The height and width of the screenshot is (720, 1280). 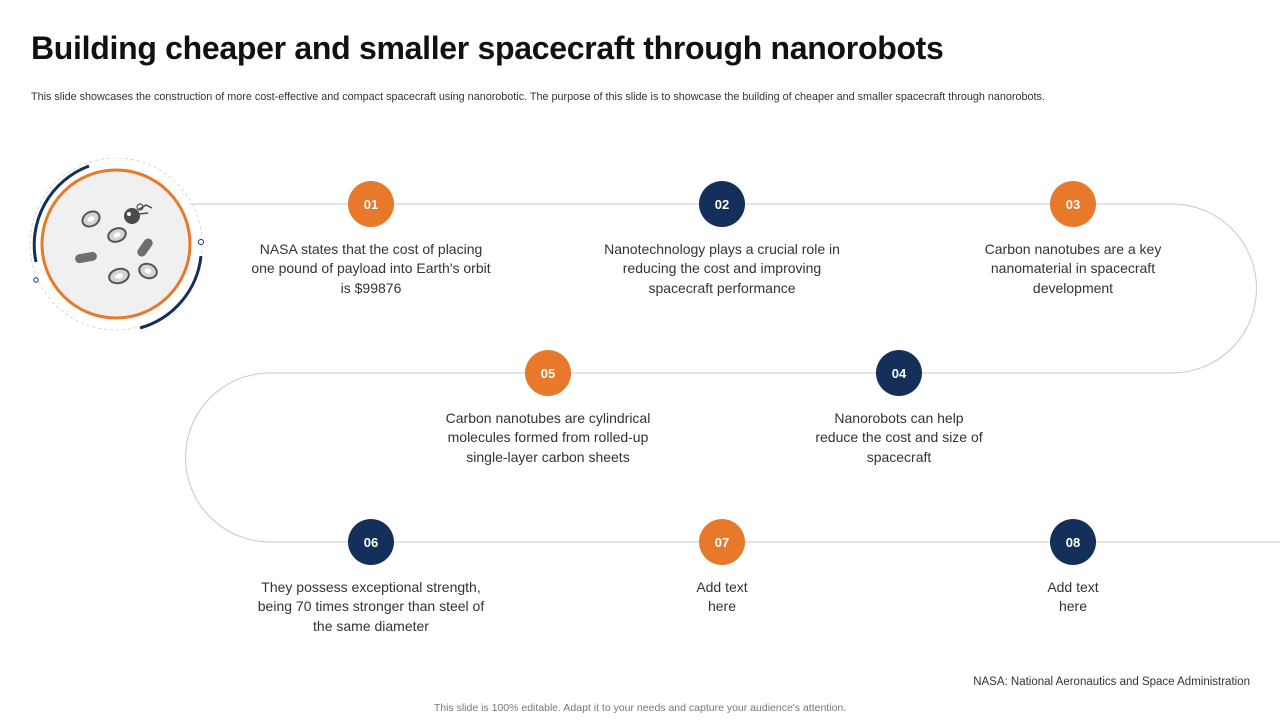 I want to click on nanorobot-illustration, so click(x=118, y=250).